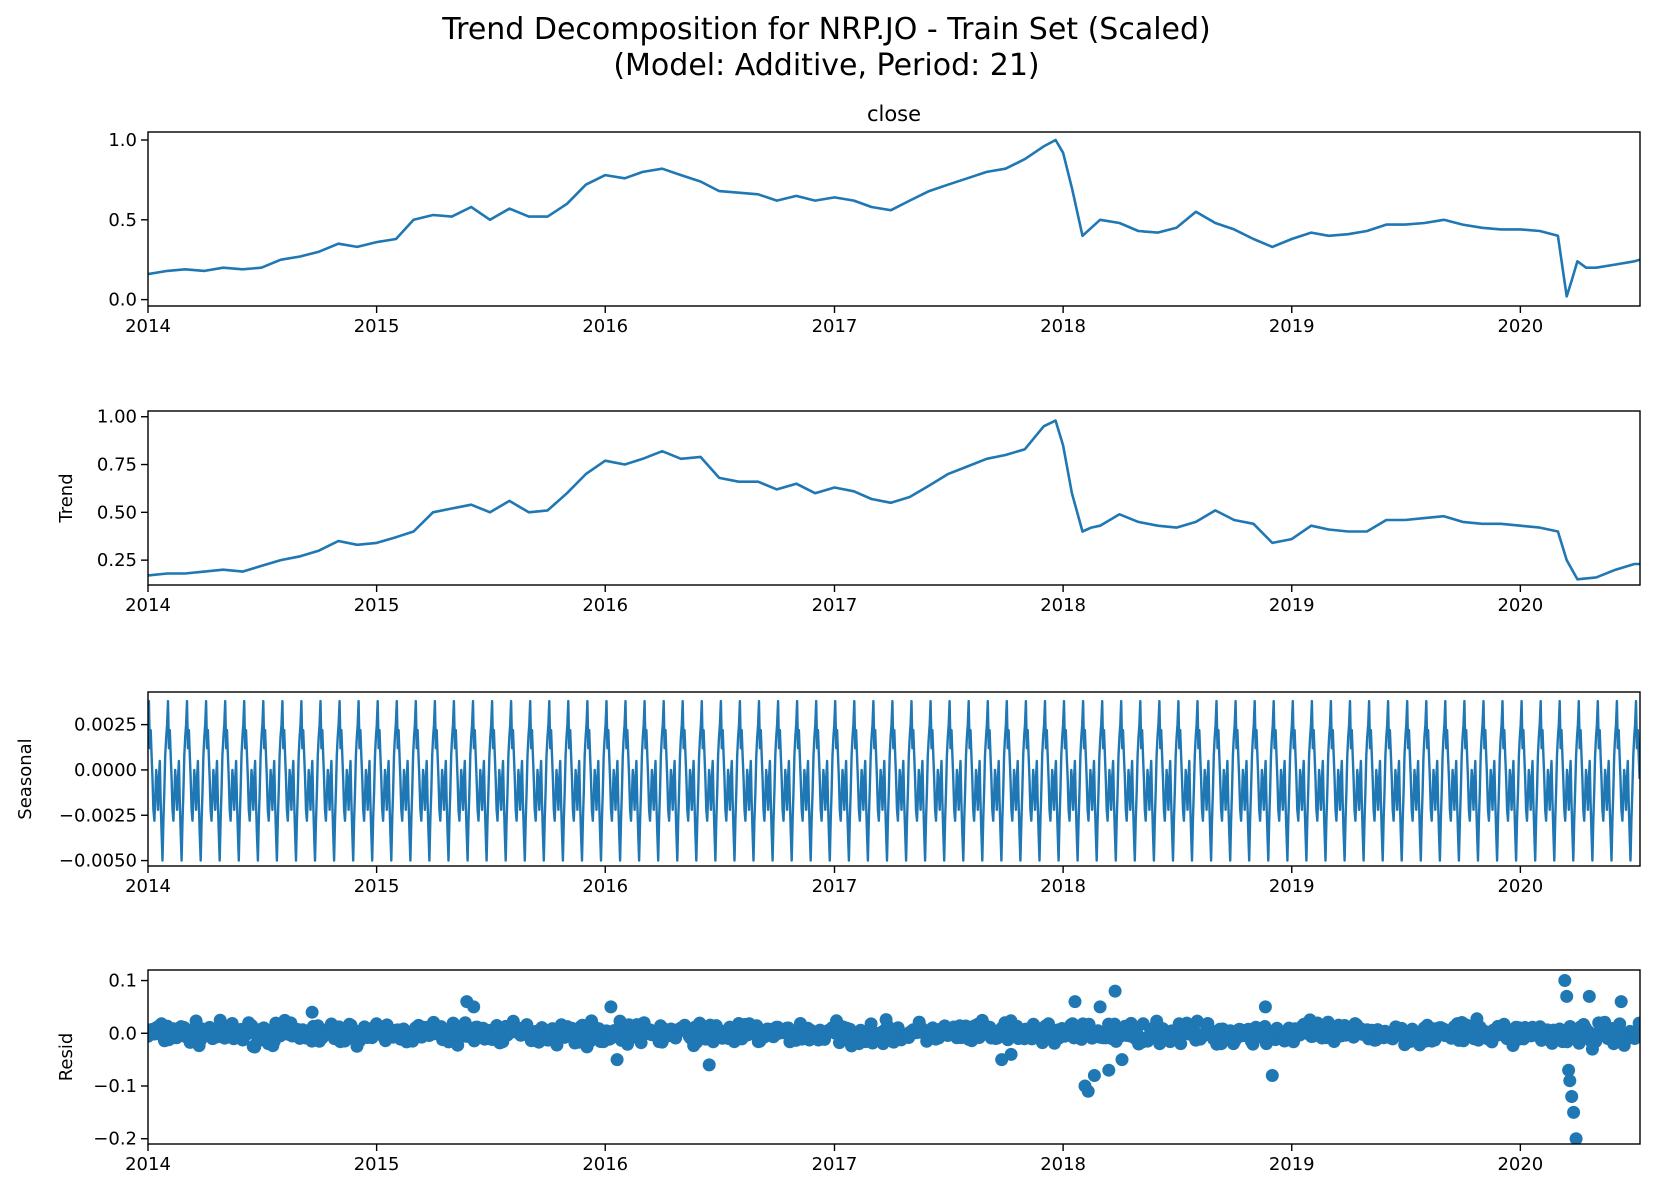 The height and width of the screenshot is (1191, 1653). I want to click on y-tick-label: 0.1, so click(122, 981).